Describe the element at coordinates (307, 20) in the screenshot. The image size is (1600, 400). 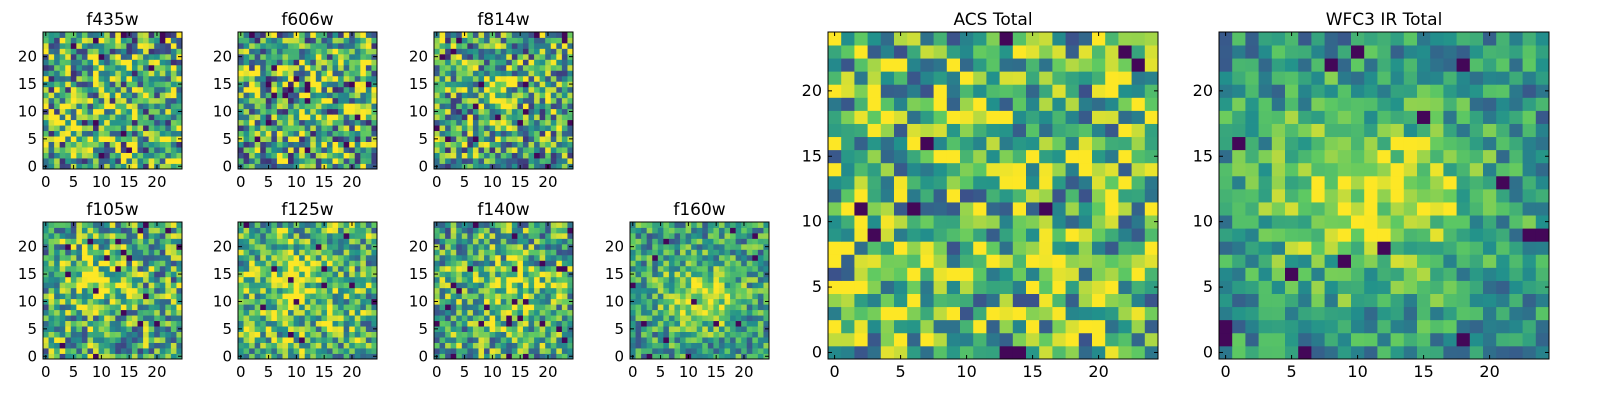
I see `panel-title: f606w` at that location.